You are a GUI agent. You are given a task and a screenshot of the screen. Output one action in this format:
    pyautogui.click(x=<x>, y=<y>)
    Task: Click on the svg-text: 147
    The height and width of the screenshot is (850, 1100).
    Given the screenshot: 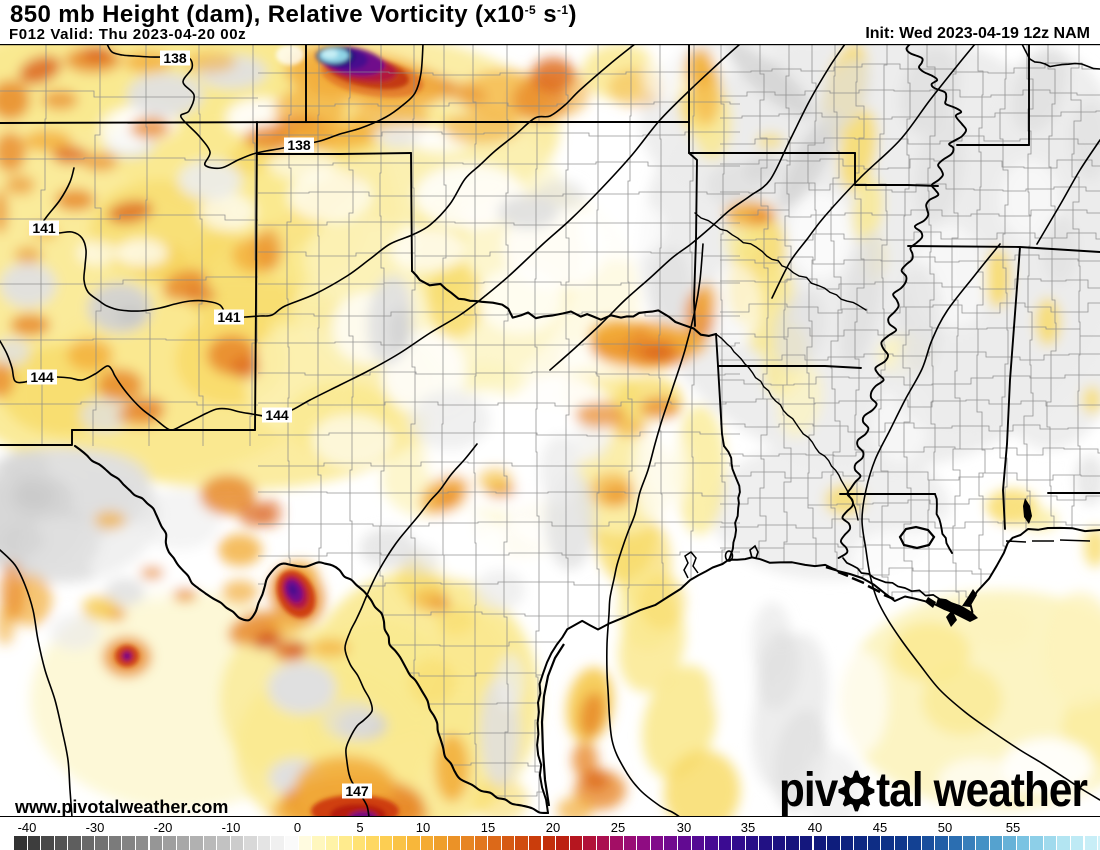 What is the action you would take?
    pyautogui.click(x=357, y=791)
    